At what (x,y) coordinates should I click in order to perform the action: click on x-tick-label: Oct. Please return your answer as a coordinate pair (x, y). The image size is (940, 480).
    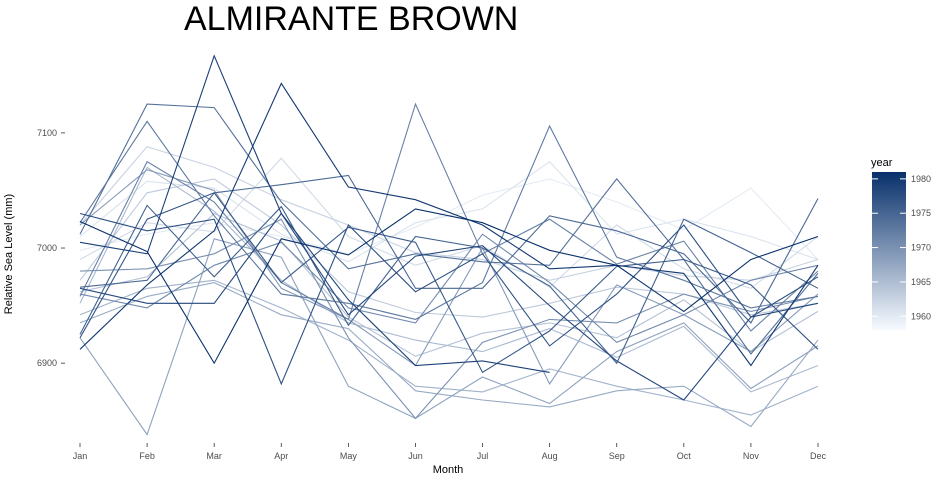
    Looking at the image, I should click on (684, 456).